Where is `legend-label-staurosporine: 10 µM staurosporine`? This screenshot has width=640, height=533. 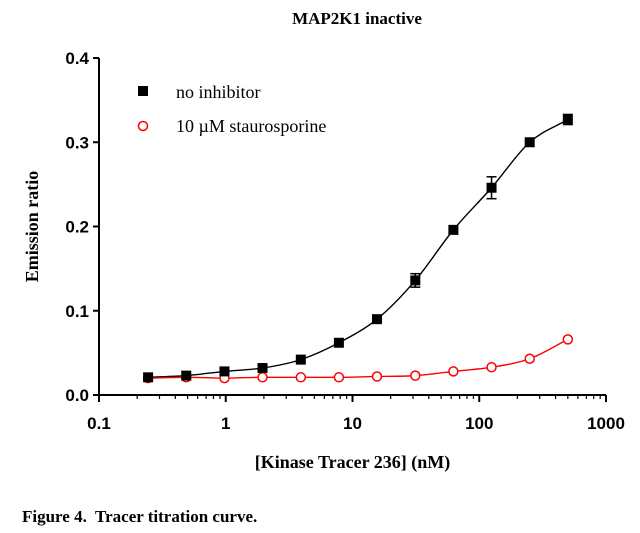 legend-label-staurosporine: 10 µM staurosporine is located at coordinates (251, 126).